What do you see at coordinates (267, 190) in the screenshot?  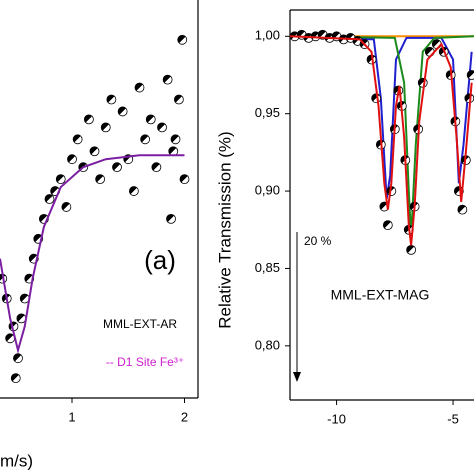 I see `y-tick-label: 0,90` at bounding box center [267, 190].